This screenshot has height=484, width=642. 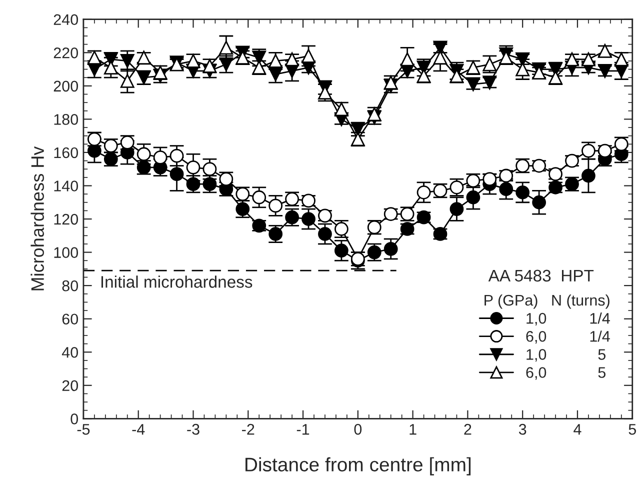 What do you see at coordinates (66, 20) in the screenshot?
I see `y-tick-label: 240` at bounding box center [66, 20].